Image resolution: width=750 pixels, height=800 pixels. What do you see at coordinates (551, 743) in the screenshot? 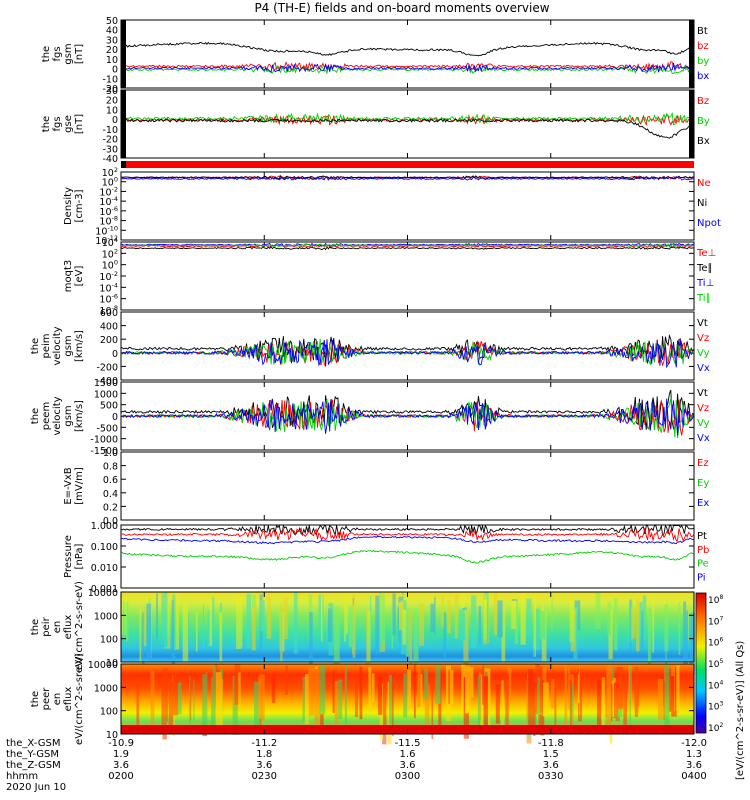
I see `axis-row-value: -11.8` at bounding box center [551, 743].